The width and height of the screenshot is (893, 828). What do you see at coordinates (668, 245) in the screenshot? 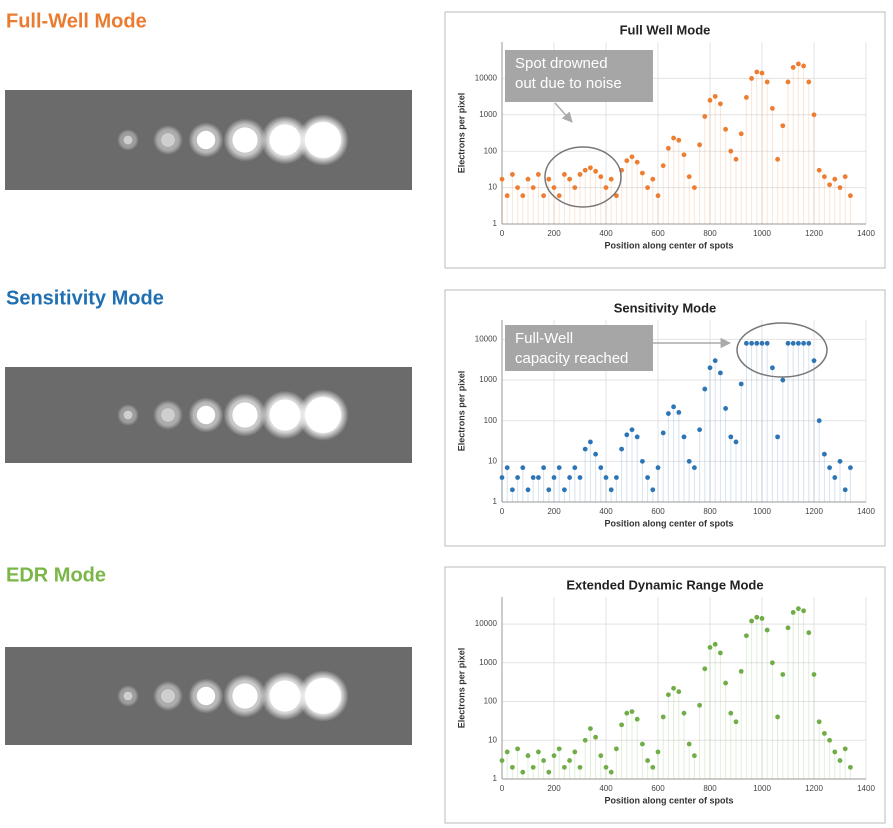
I see `x-axis-label: Position along center of spots` at bounding box center [668, 245].